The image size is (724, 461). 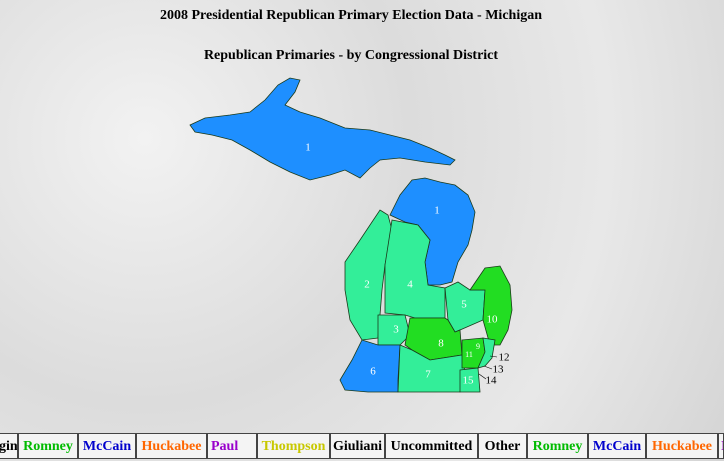 I want to click on district-label: 7, so click(x=428, y=375).